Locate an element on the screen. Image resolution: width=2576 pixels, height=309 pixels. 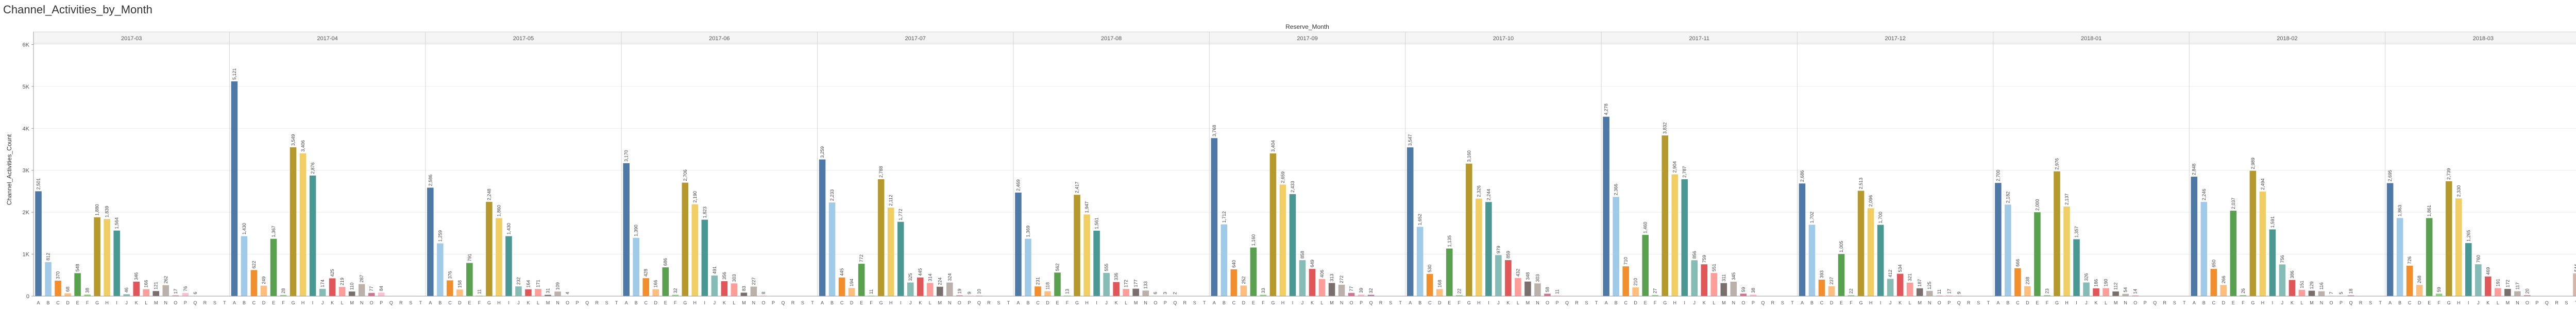
data-label: 249 is located at coordinates (263, 280).